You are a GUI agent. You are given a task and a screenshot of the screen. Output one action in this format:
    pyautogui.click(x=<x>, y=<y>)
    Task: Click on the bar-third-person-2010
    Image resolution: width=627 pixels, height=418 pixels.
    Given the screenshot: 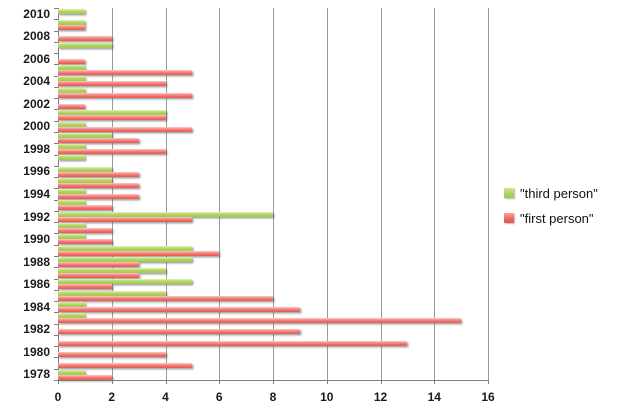 What is the action you would take?
    pyautogui.click(x=71, y=11)
    